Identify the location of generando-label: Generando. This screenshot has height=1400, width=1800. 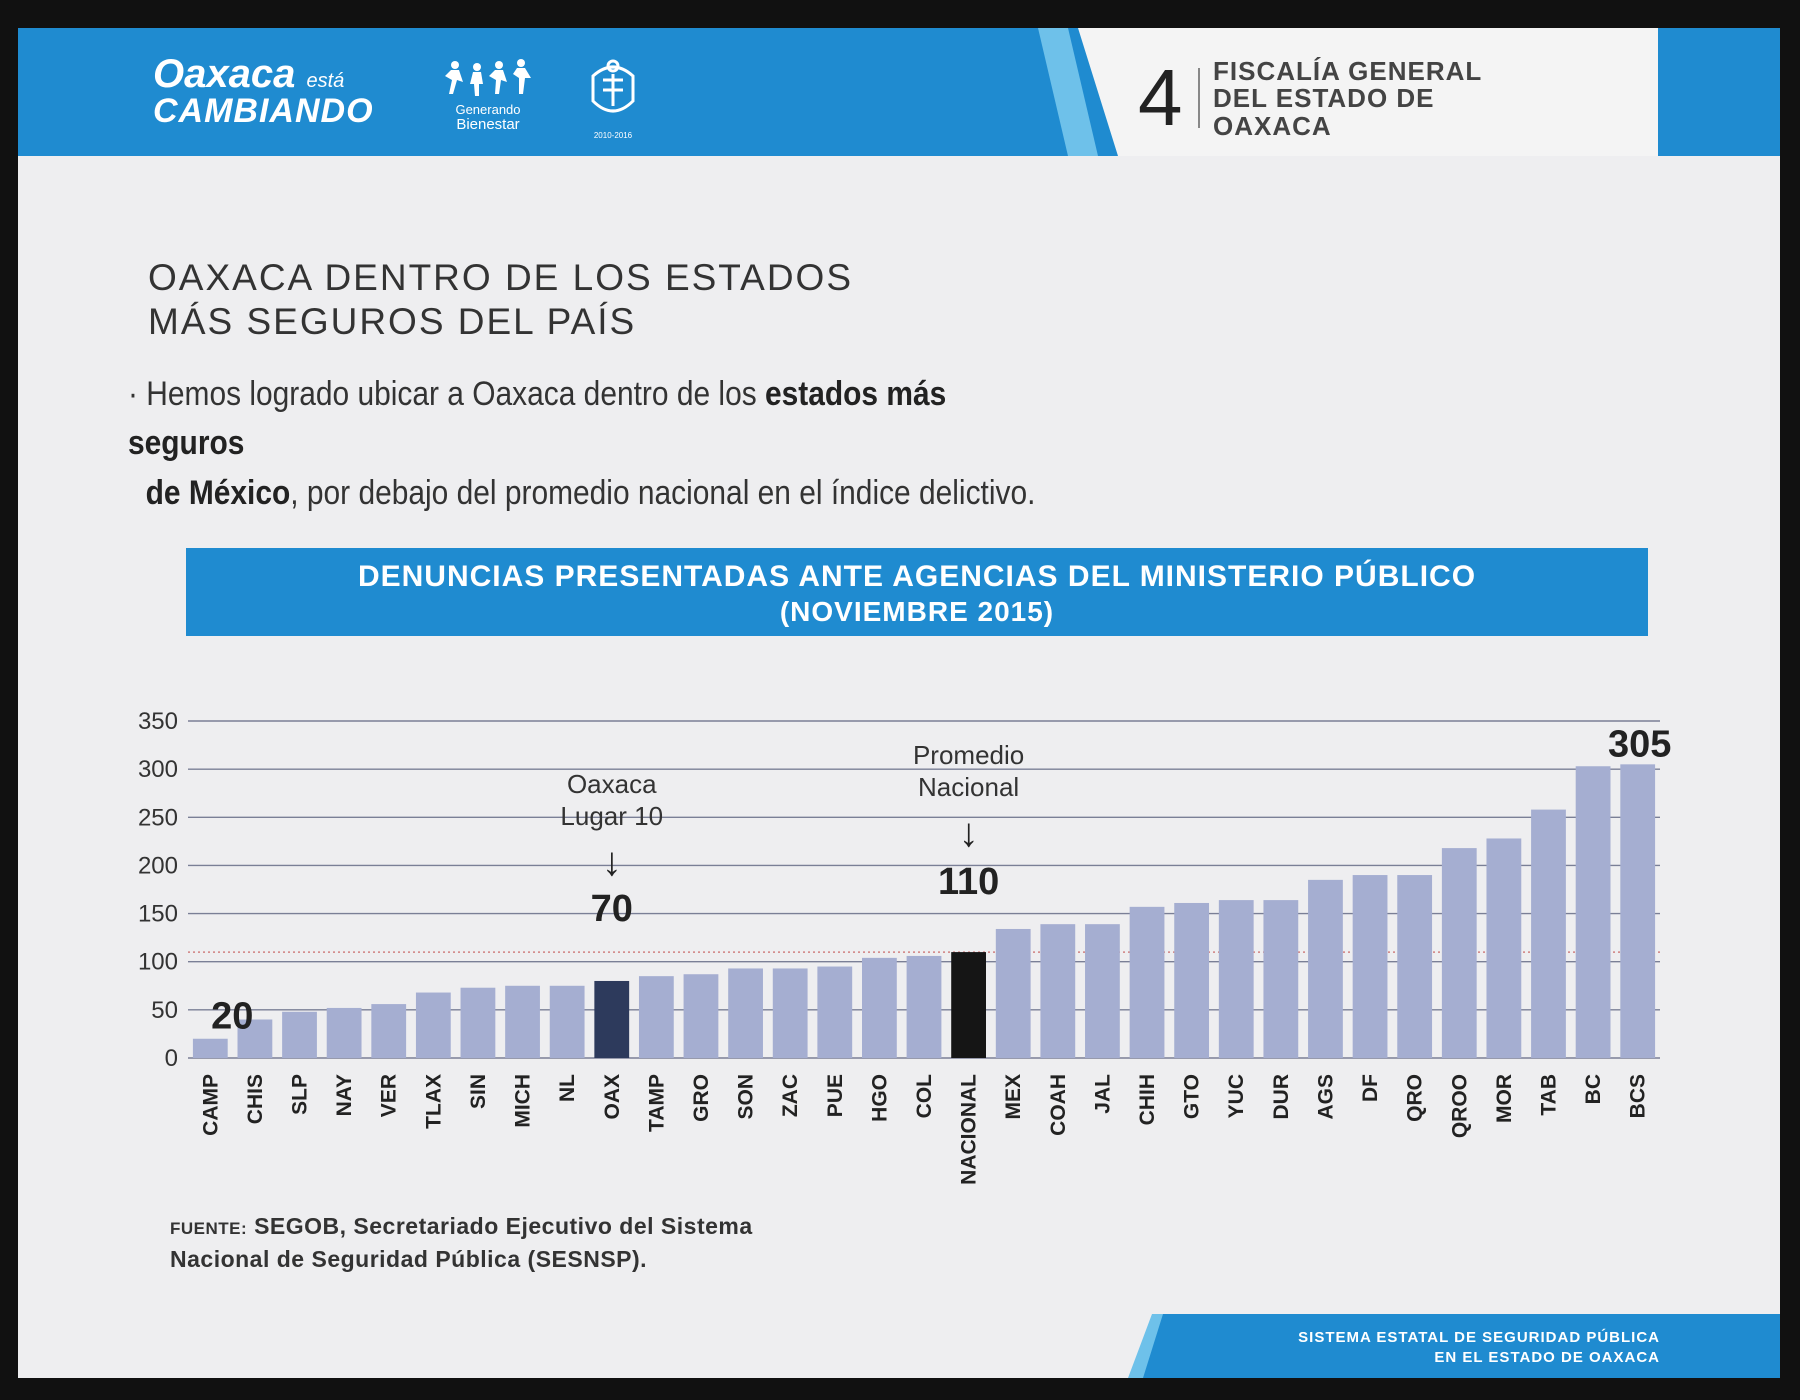
(488, 109).